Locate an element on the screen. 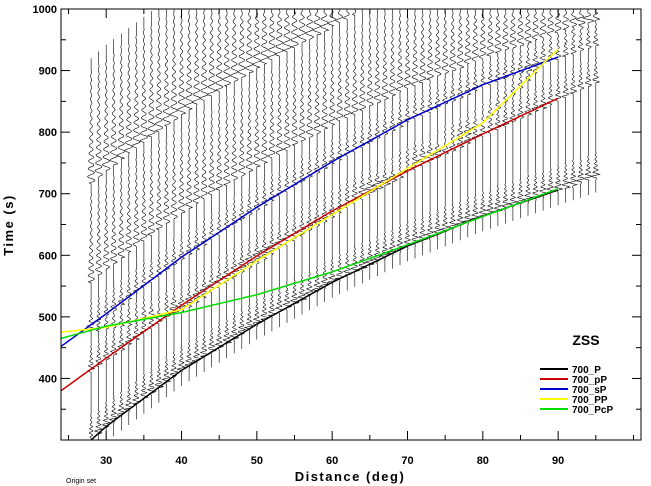  x-tick-label: 90 is located at coordinates (558, 461).